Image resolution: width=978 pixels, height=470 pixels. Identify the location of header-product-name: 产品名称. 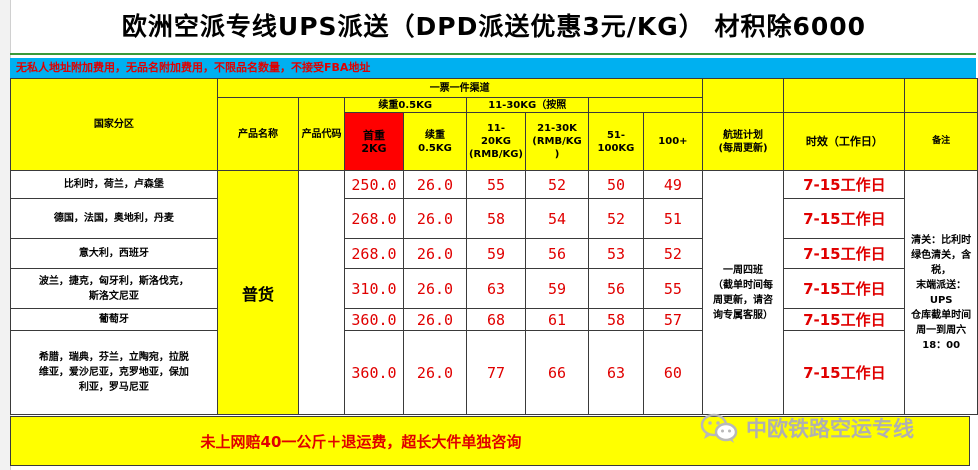
(258, 134).